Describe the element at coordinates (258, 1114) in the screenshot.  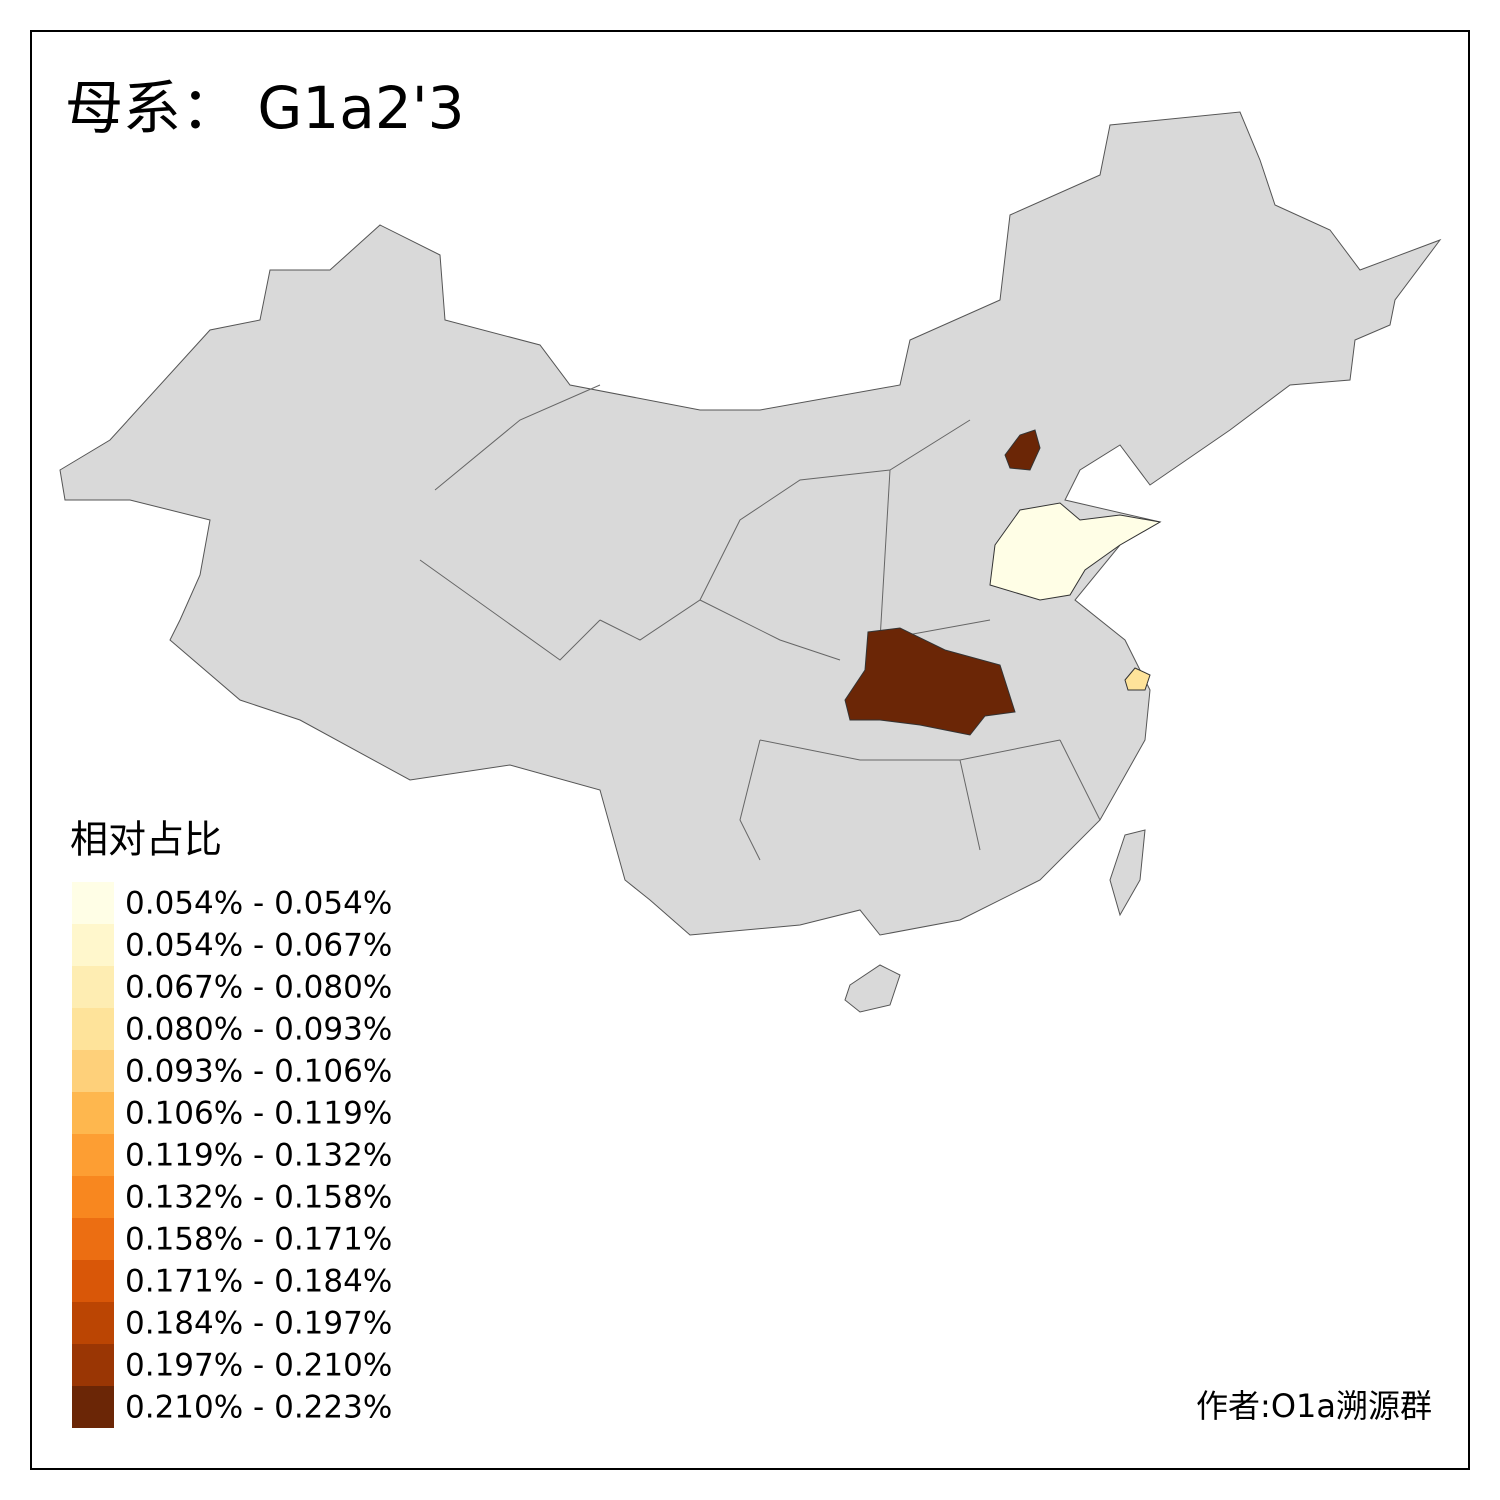
I see `legend-label: 0.106% - 0.119%` at that location.